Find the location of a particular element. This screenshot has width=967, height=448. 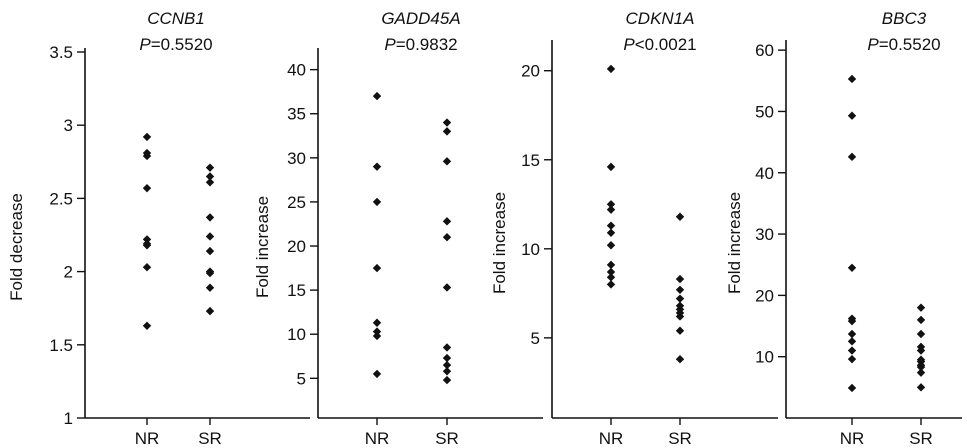

p-value: =0.9832 is located at coordinates (427, 44).